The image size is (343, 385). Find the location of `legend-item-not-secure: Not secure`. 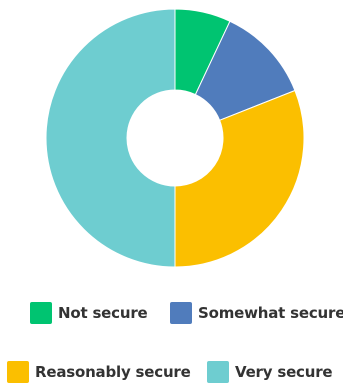

legend-item-not-secure: Not secure is located at coordinates (89, 313).